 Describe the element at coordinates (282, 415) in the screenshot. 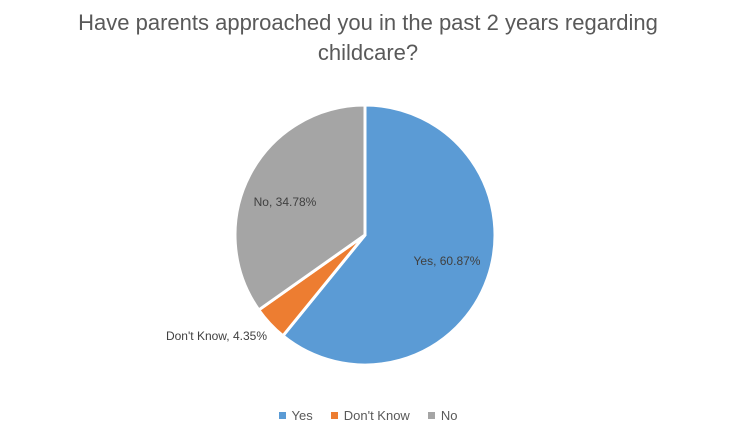

I see `legend-swatch-yes` at that location.